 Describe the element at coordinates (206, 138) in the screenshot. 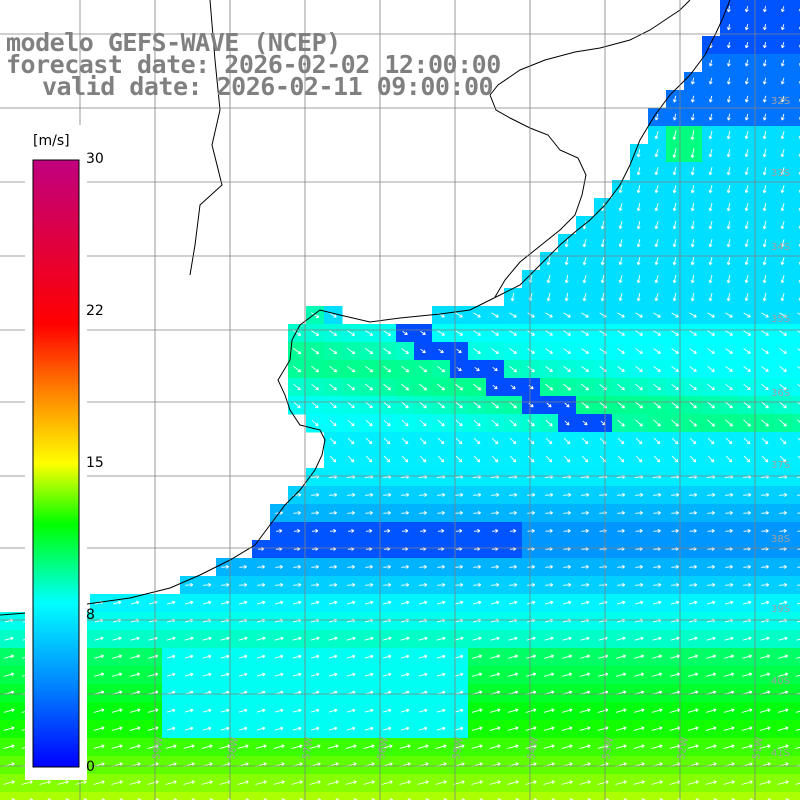

I see `country-border-west` at that location.